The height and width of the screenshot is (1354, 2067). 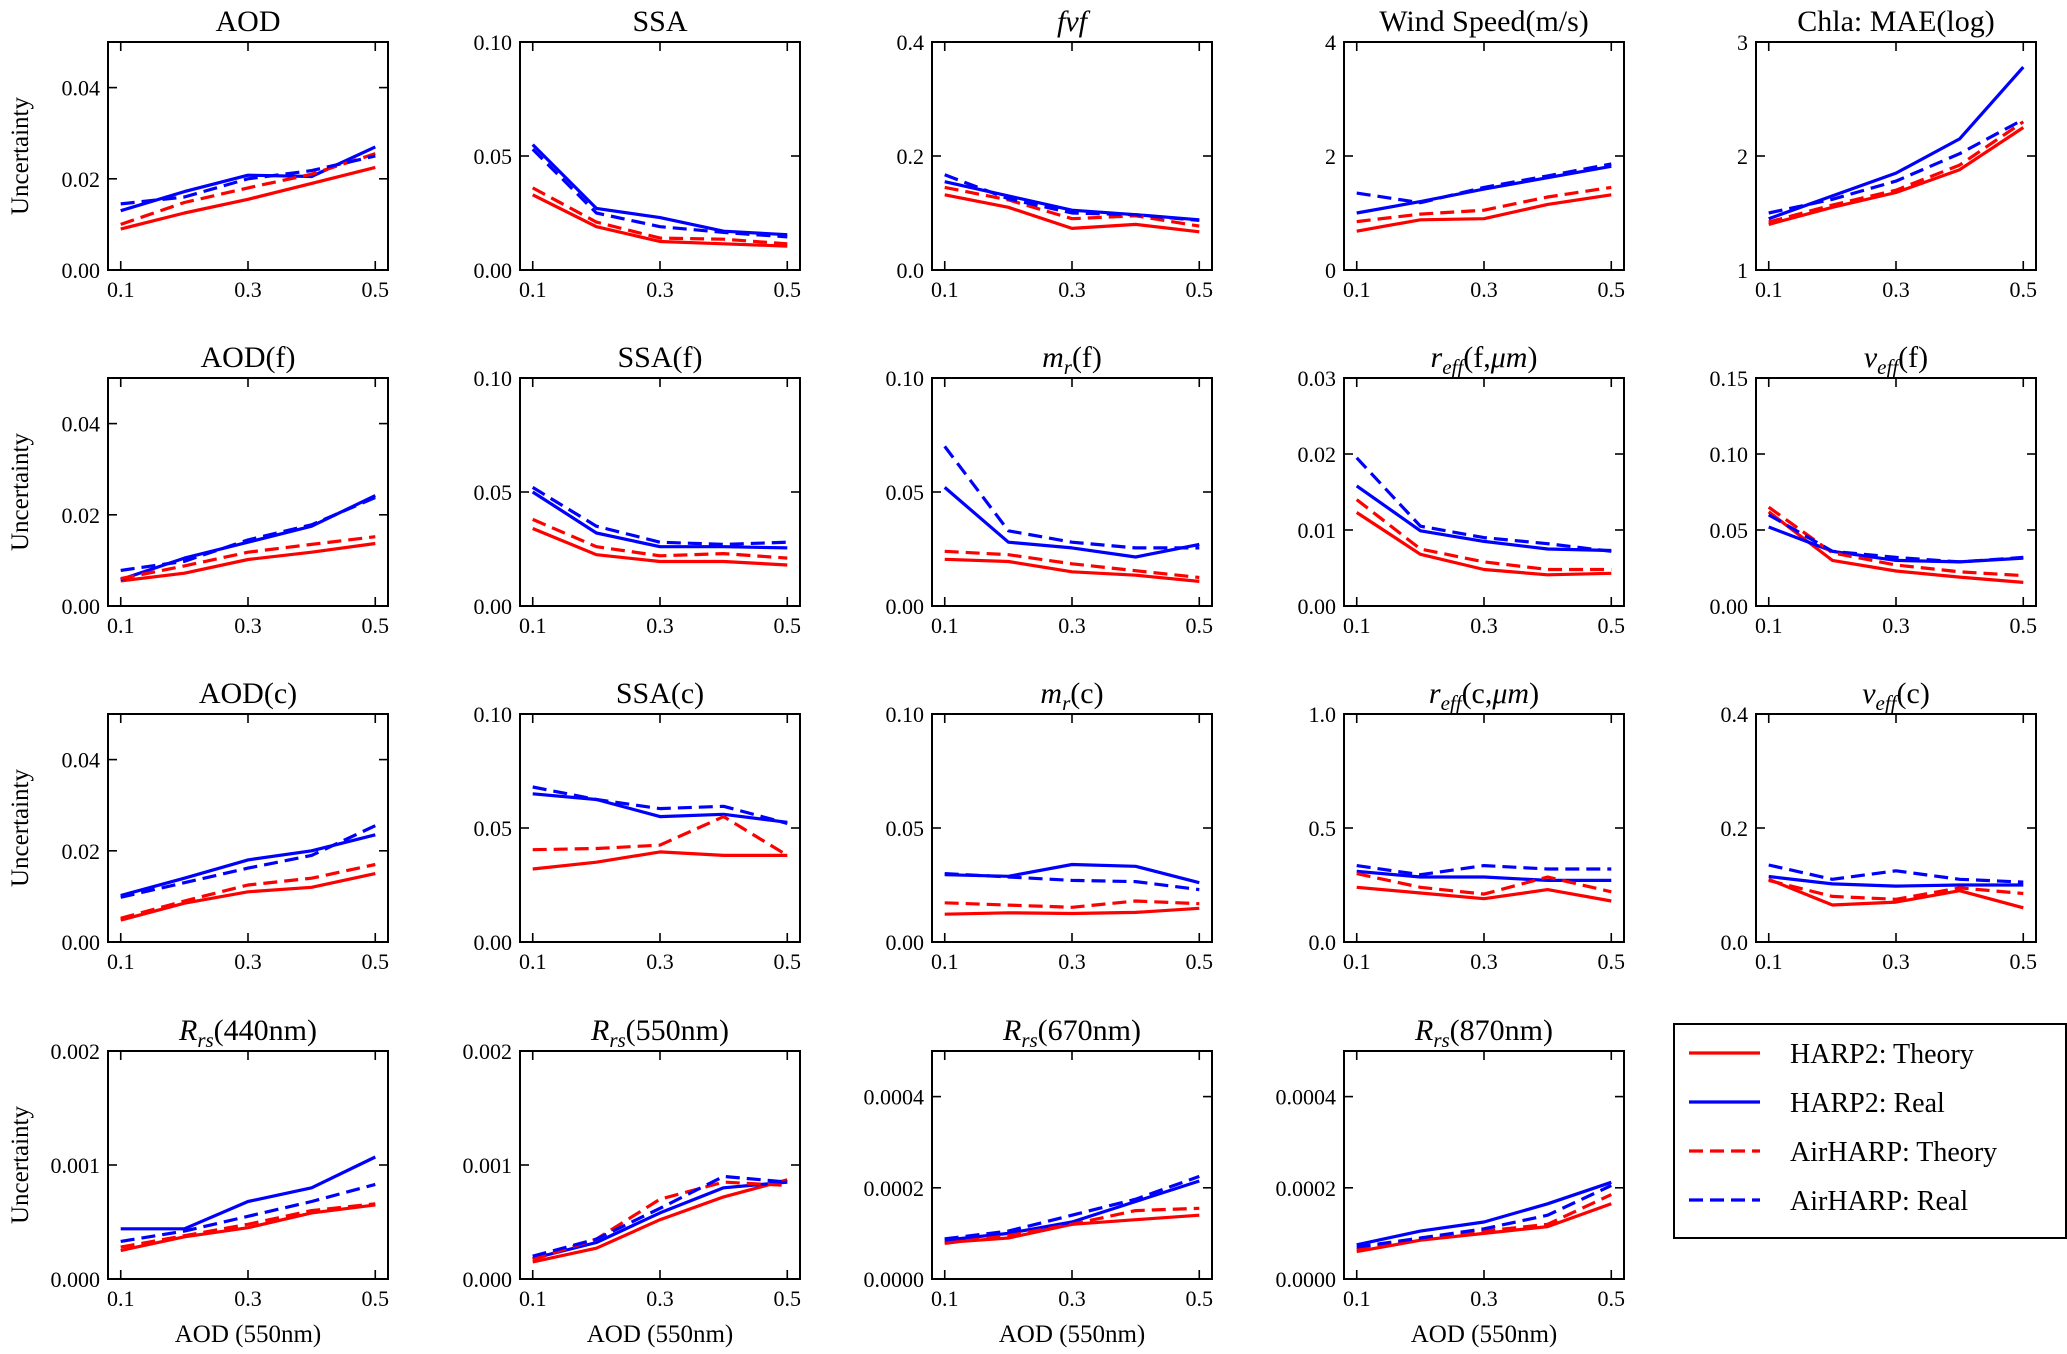 I want to click on legend-label-airharp-real: AirHARP: Real, so click(x=1879, y=1201).